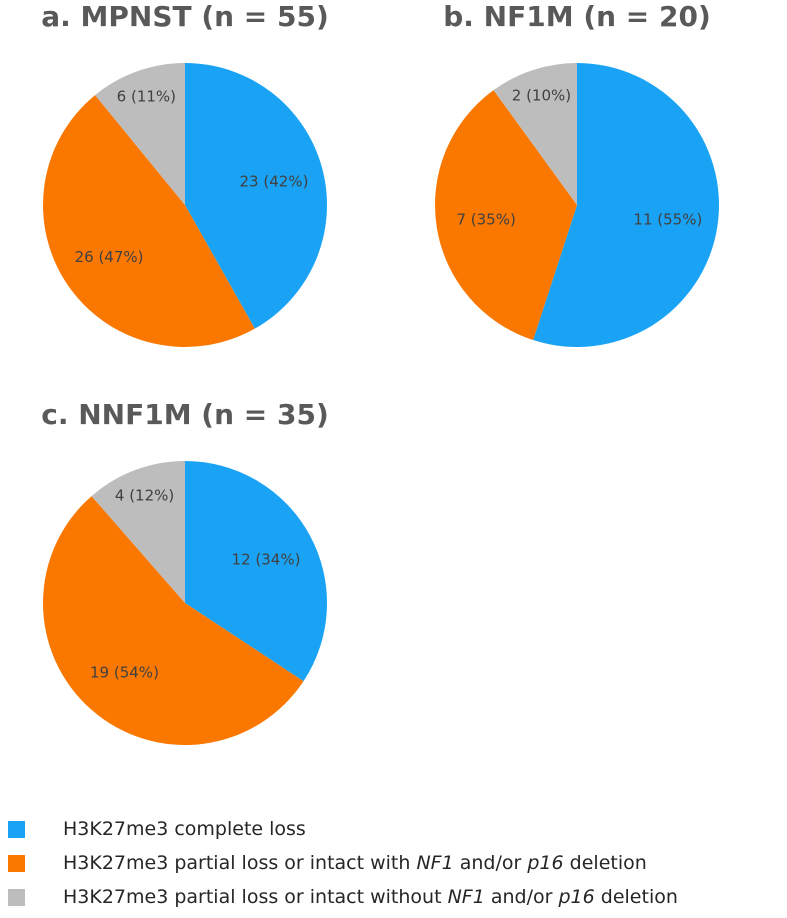 The width and height of the screenshot is (787, 918). What do you see at coordinates (255, 897) in the screenshot?
I see `legend-text-part: H3K27me3 partial loss or intact without` at bounding box center [255, 897].